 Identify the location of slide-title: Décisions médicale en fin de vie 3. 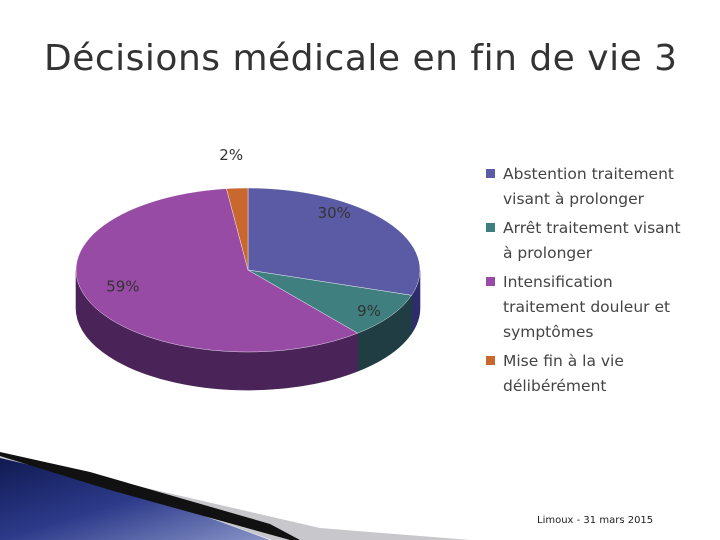
(361, 58).